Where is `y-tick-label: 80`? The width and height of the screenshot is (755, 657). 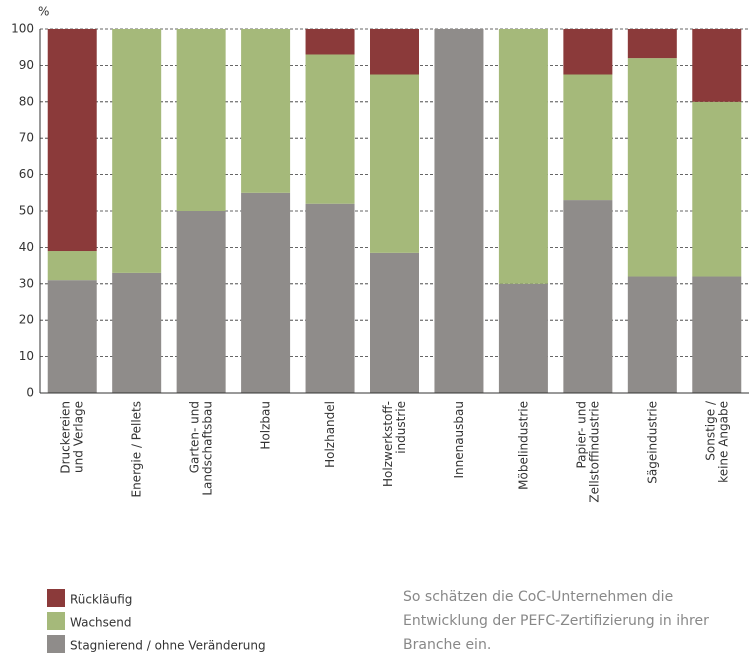
y-tick-label: 80 is located at coordinates (26, 101).